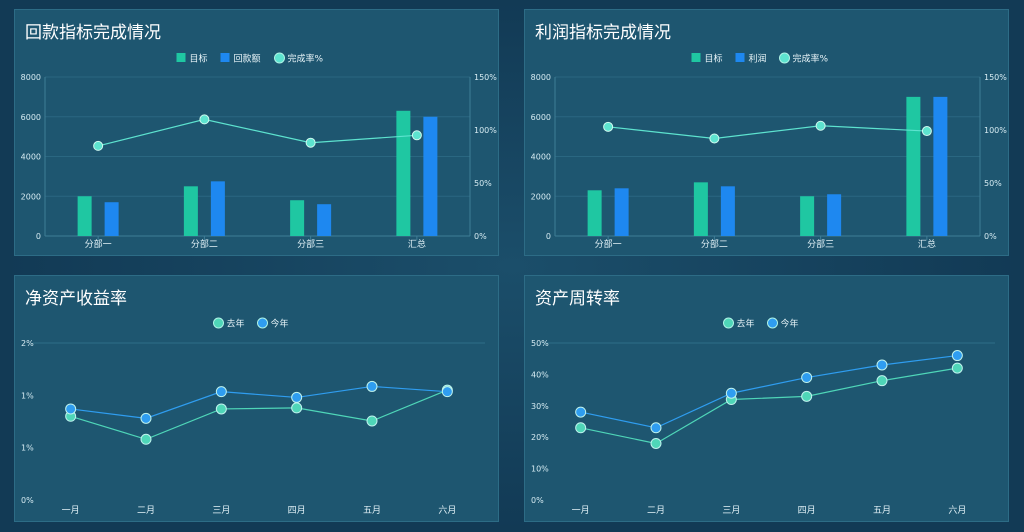 Image resolution: width=1024 pixels, height=532 pixels. Describe the element at coordinates (577, 299) in the screenshot. I see `chart-title: 资产周转率` at that location.